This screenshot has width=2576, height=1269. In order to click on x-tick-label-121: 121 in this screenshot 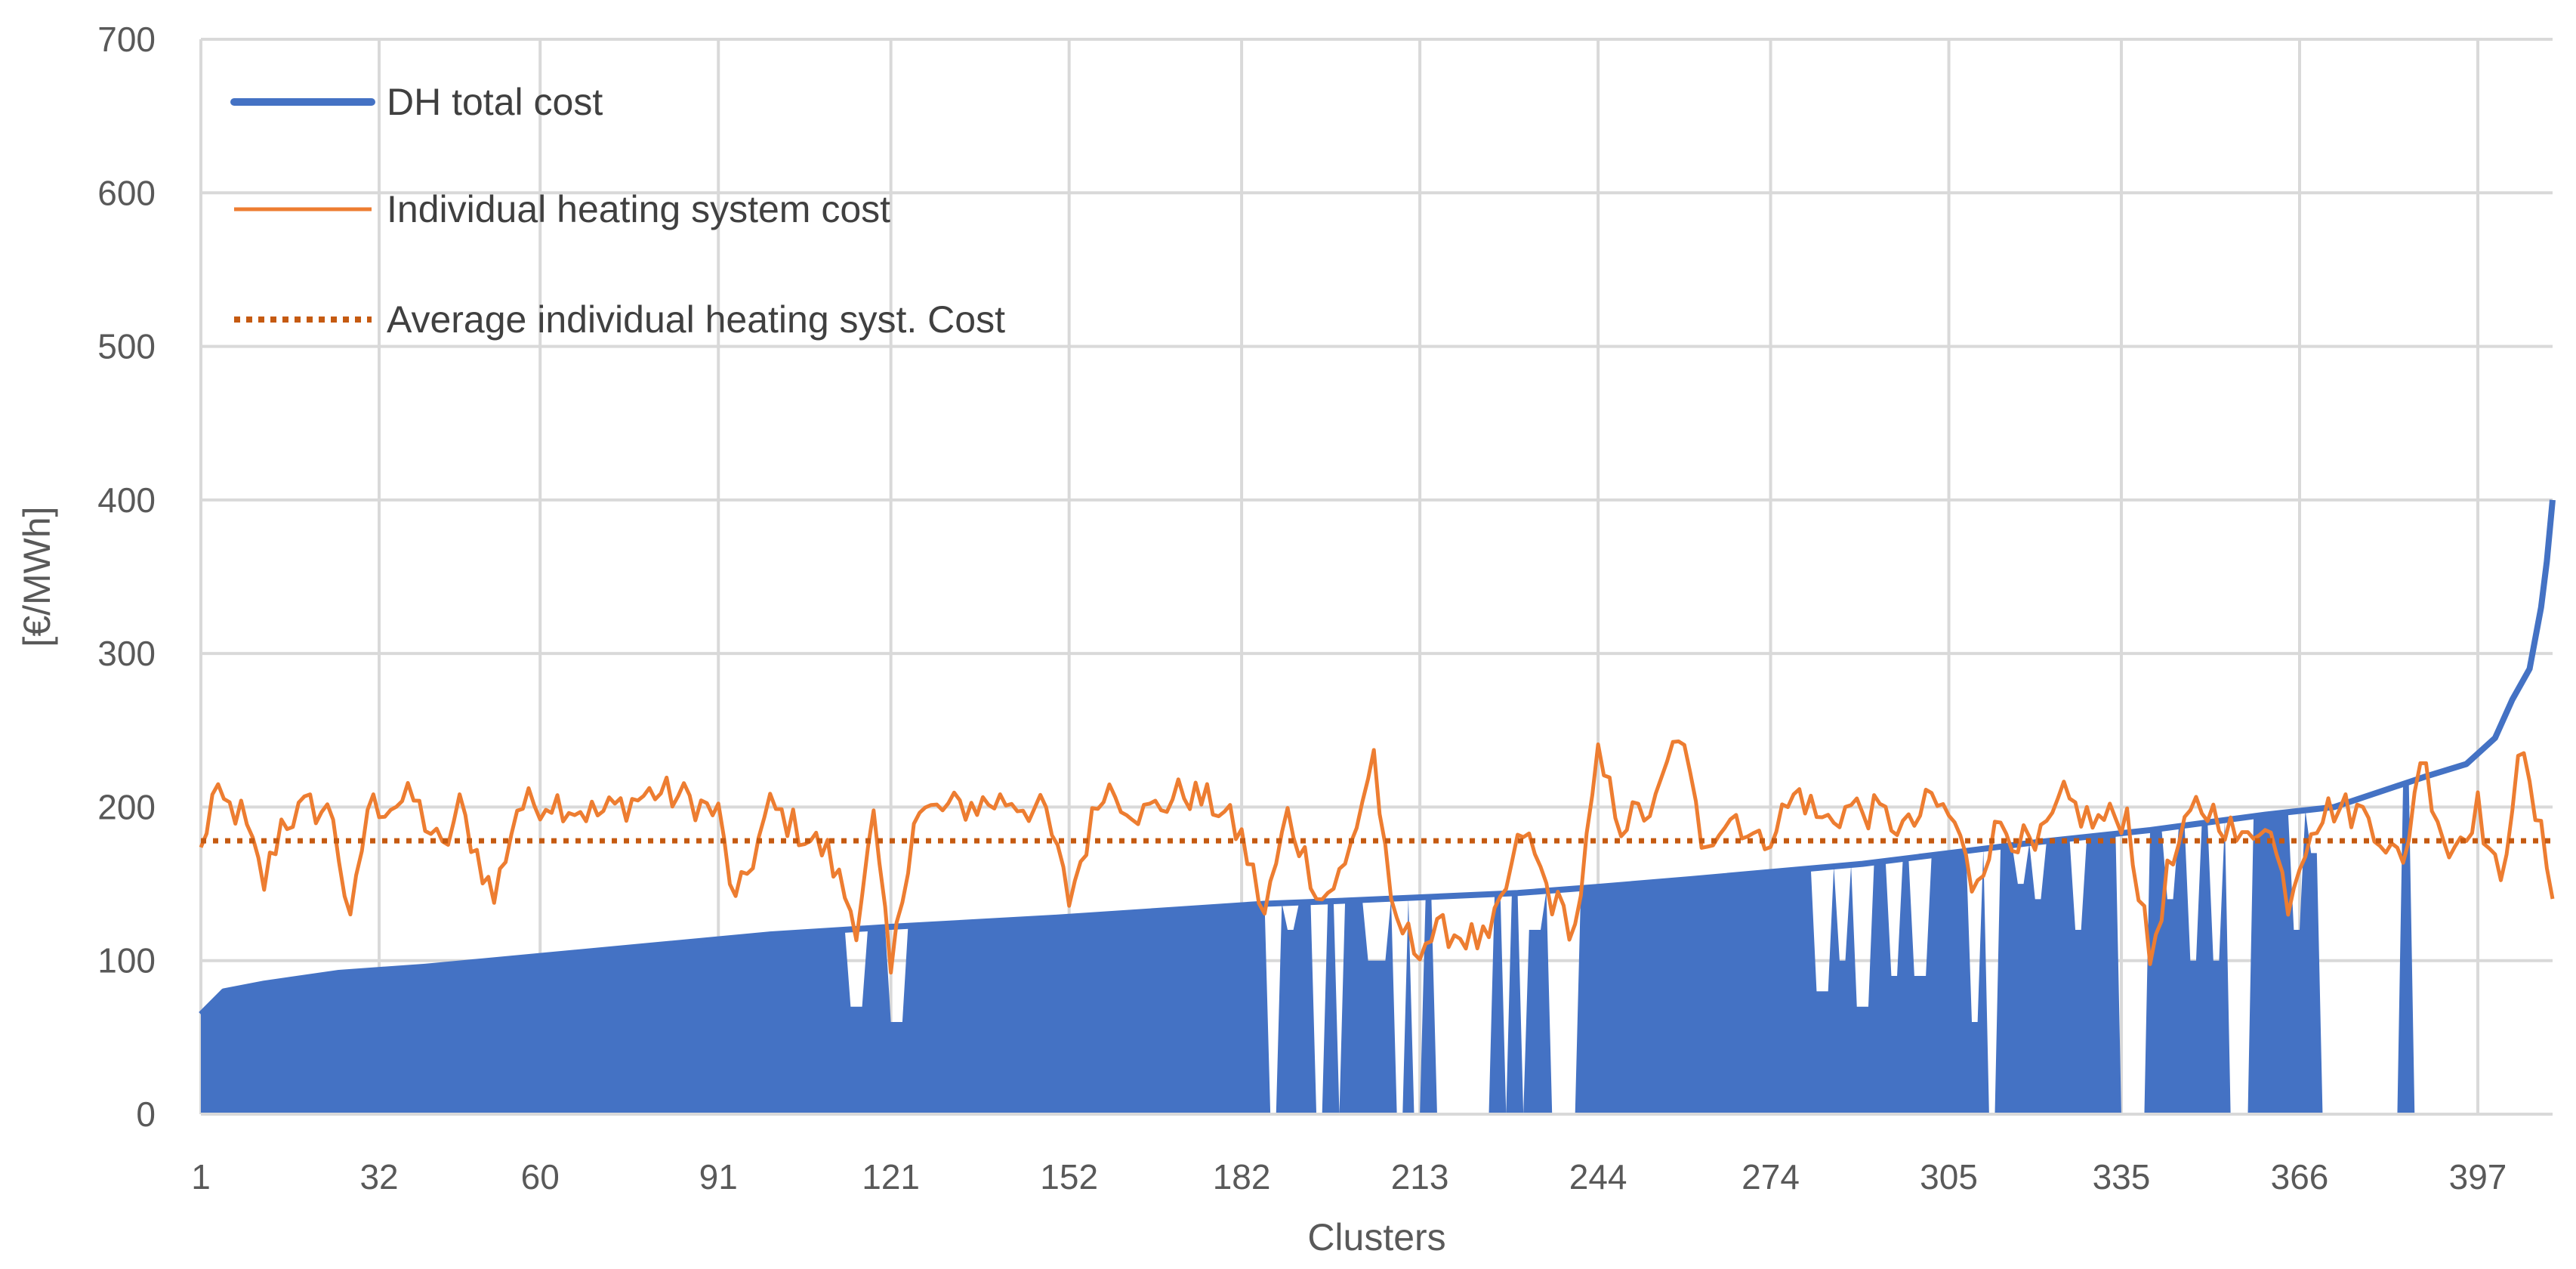, I will do `click(891, 1176)`.